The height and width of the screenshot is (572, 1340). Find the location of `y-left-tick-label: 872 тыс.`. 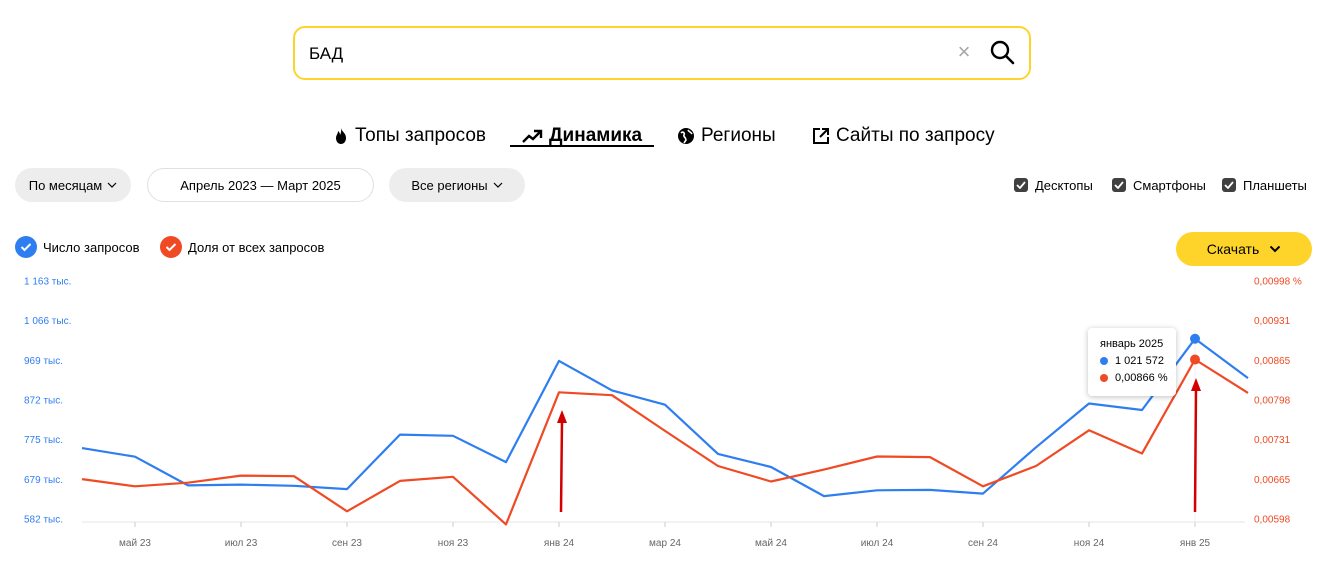

y-left-tick-label: 872 тыс. is located at coordinates (43, 401).